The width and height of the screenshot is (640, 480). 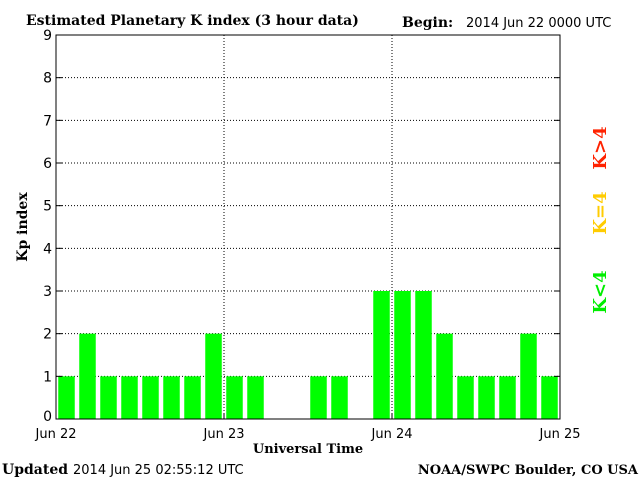 I want to click on y-tick-label: 0, so click(x=47, y=417).